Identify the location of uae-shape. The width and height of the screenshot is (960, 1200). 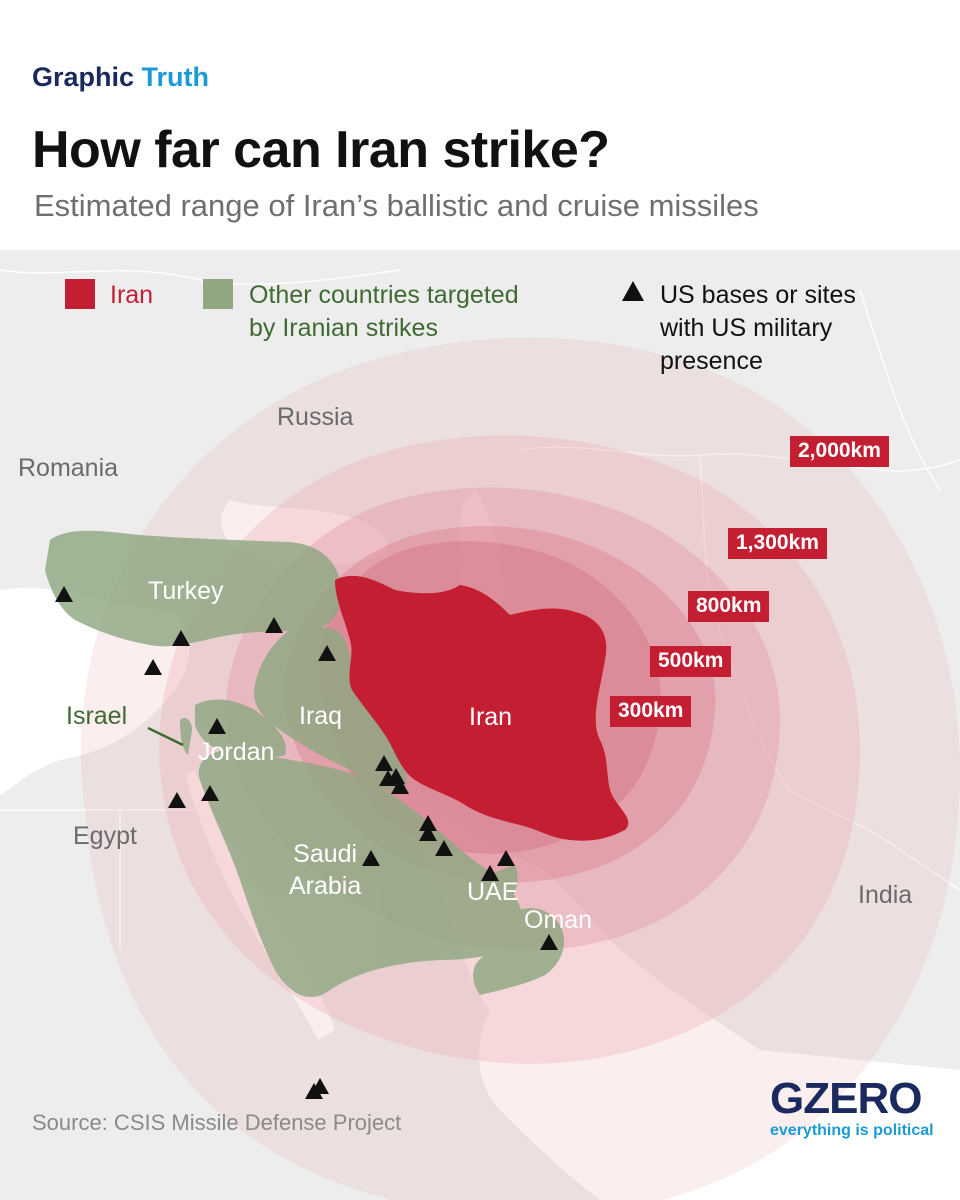
(489, 884).